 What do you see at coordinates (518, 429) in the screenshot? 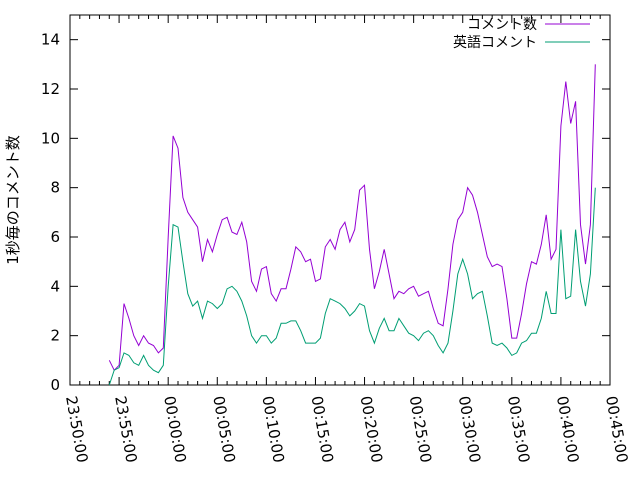
I see `x-tick-label: 00:35:00` at bounding box center [518, 429].